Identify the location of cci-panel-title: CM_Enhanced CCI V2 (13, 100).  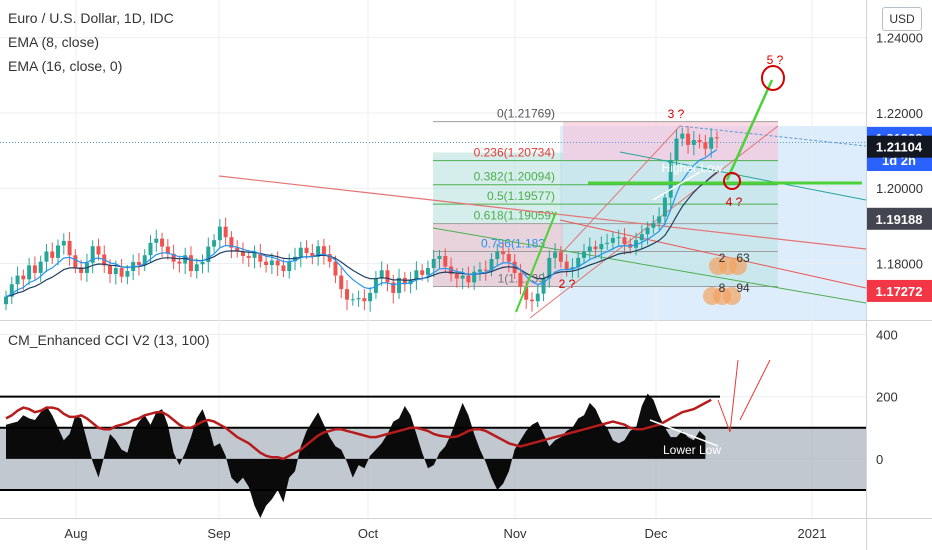
(109, 340).